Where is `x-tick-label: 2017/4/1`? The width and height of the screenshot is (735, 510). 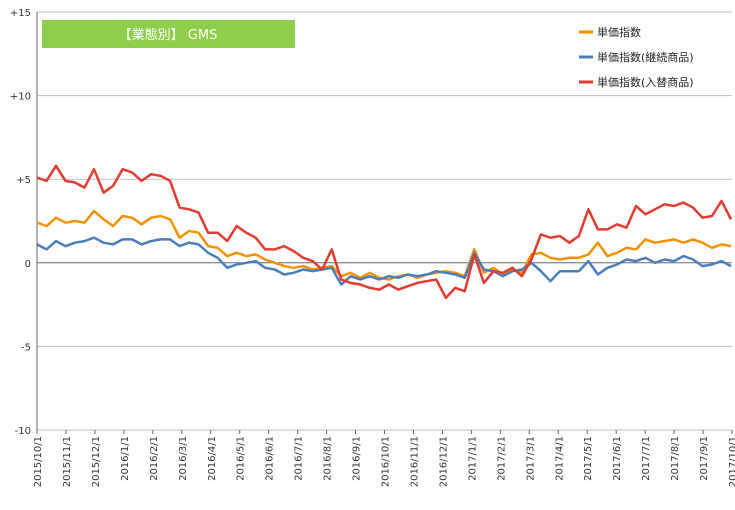
x-tick-label: 2017/4/1 is located at coordinates (559, 458).